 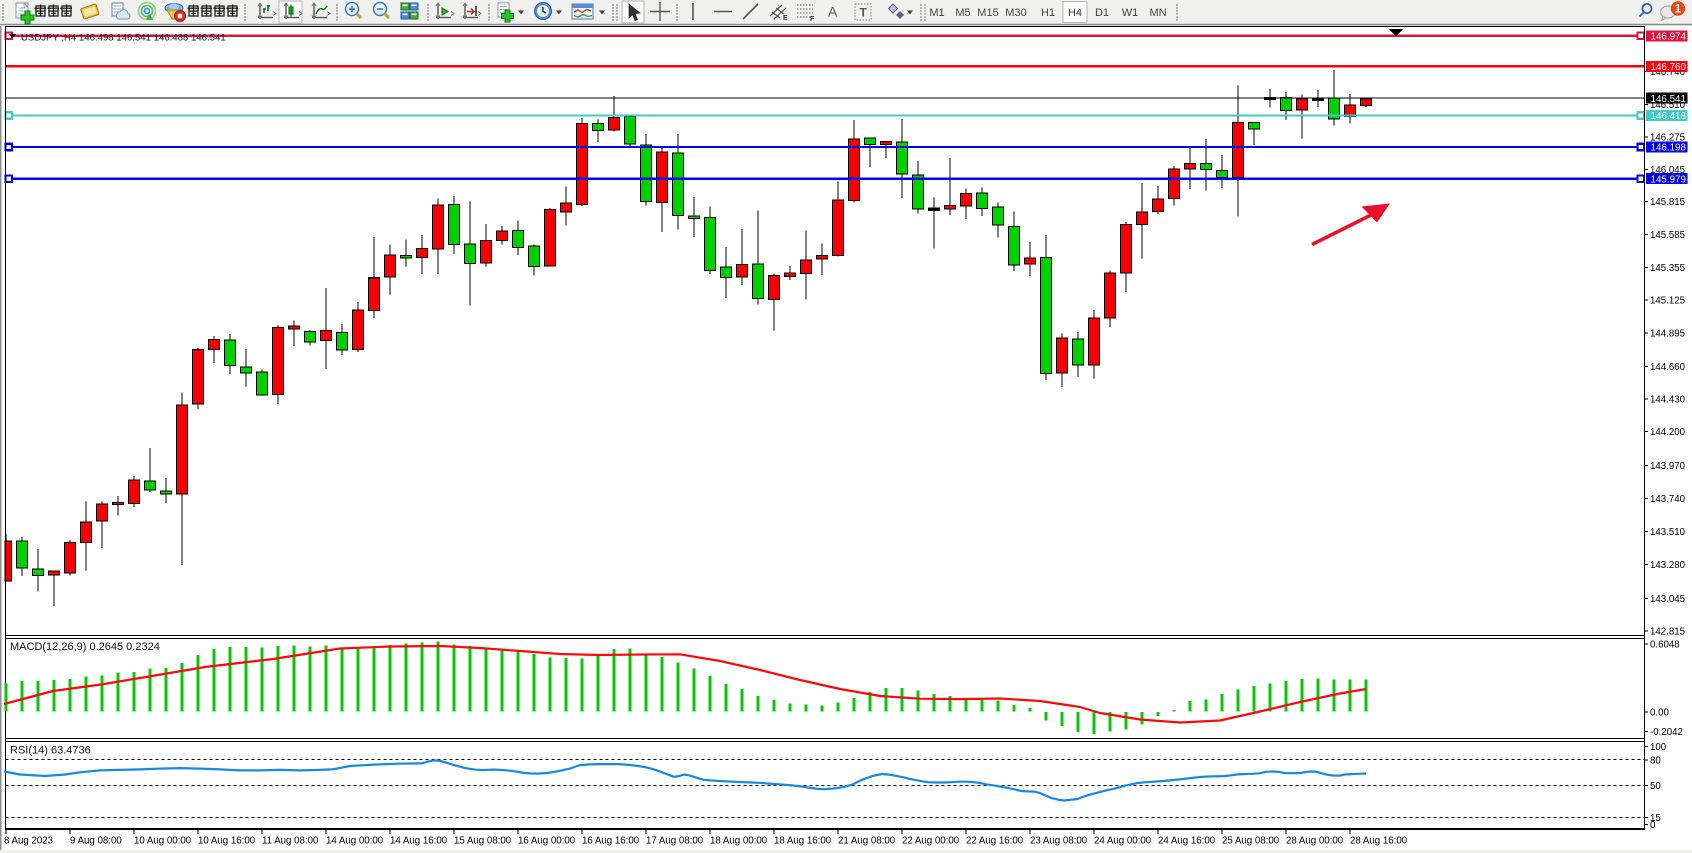 I want to click on svg-text: 80, so click(x=1655, y=761).